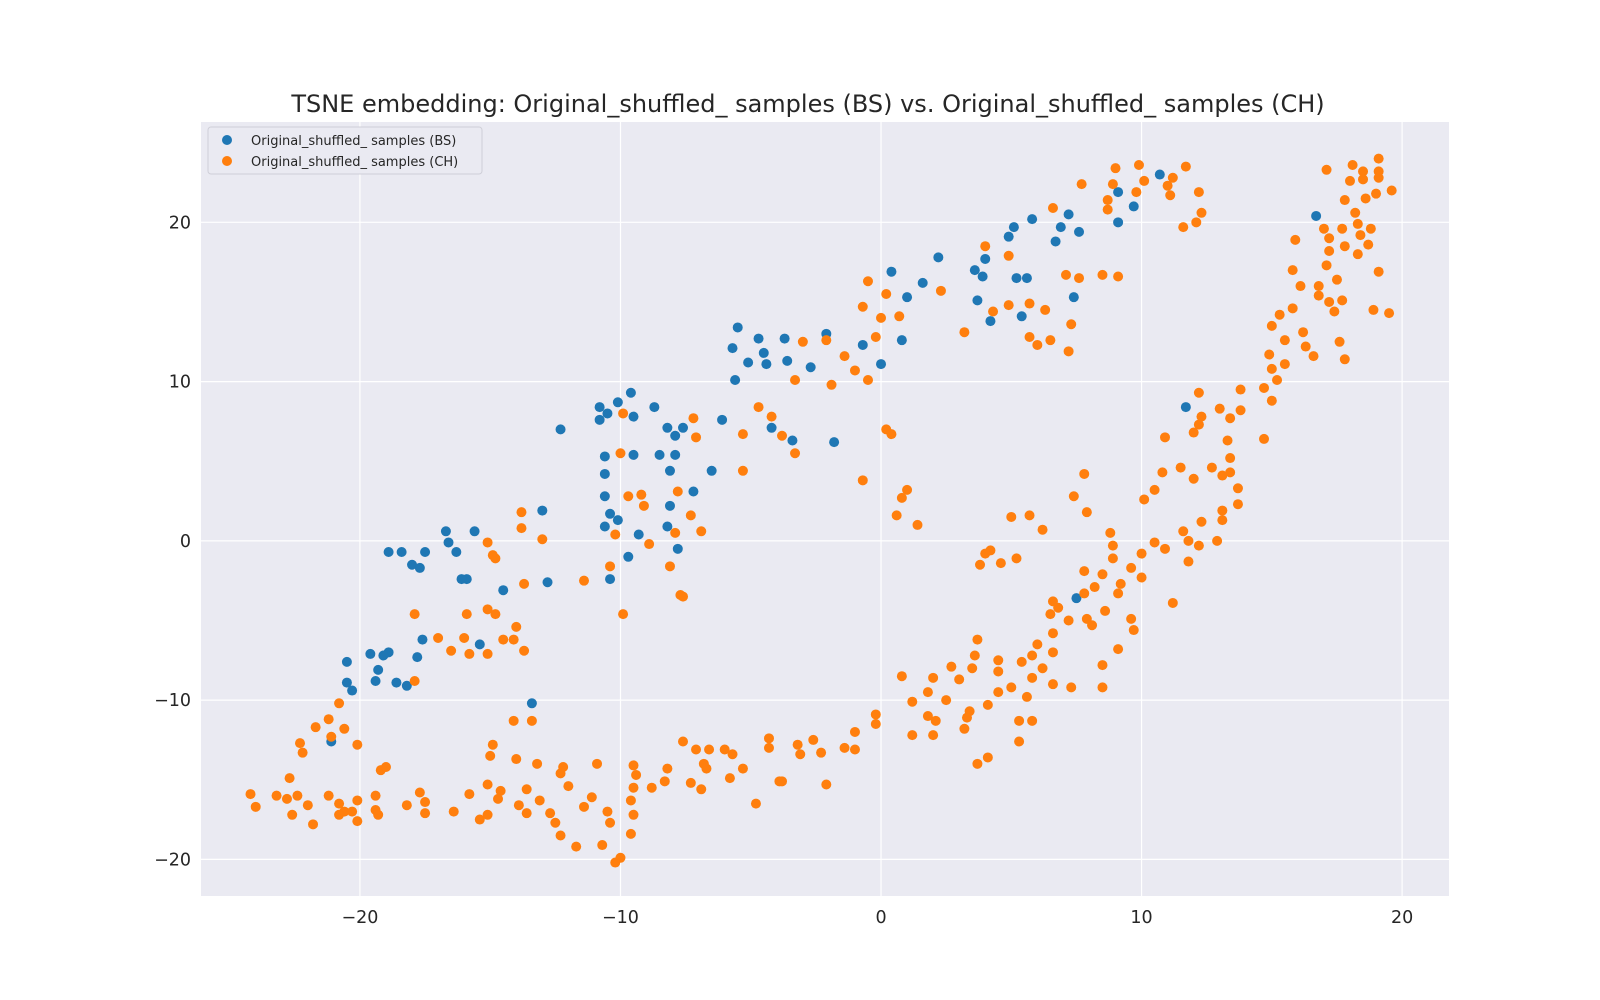  What do you see at coordinates (185, 542) in the screenshot?
I see `y-tick-label: 0` at bounding box center [185, 542].